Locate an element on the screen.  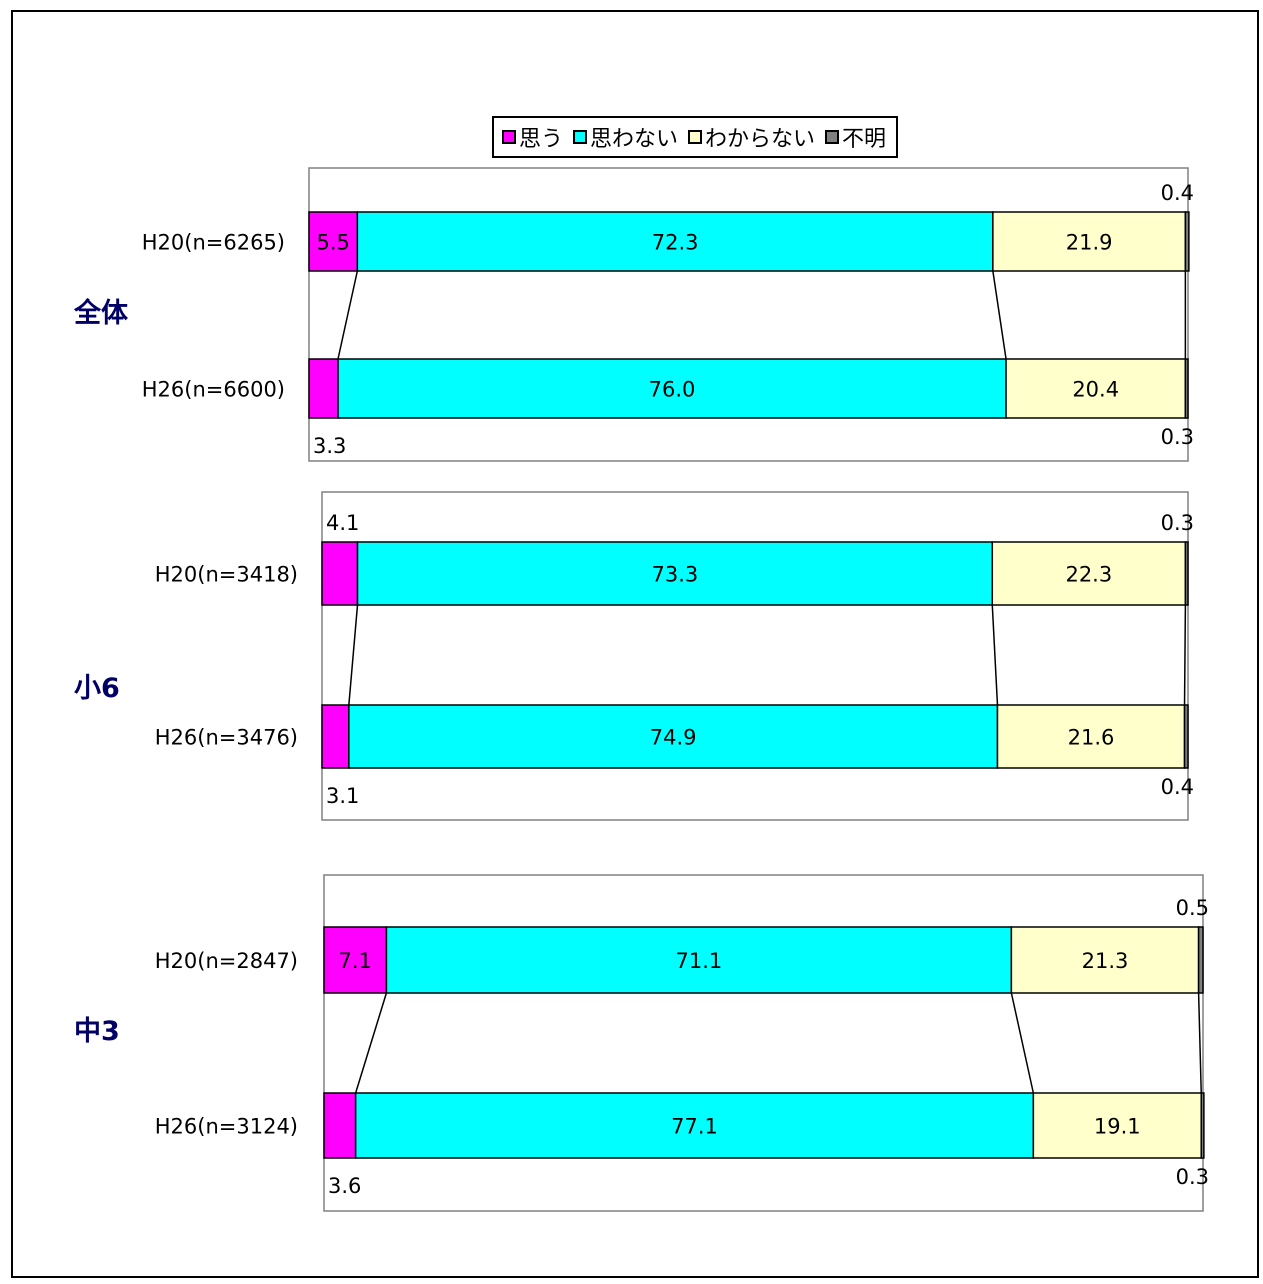
row-label: H20(n=3418) is located at coordinates (226, 575).